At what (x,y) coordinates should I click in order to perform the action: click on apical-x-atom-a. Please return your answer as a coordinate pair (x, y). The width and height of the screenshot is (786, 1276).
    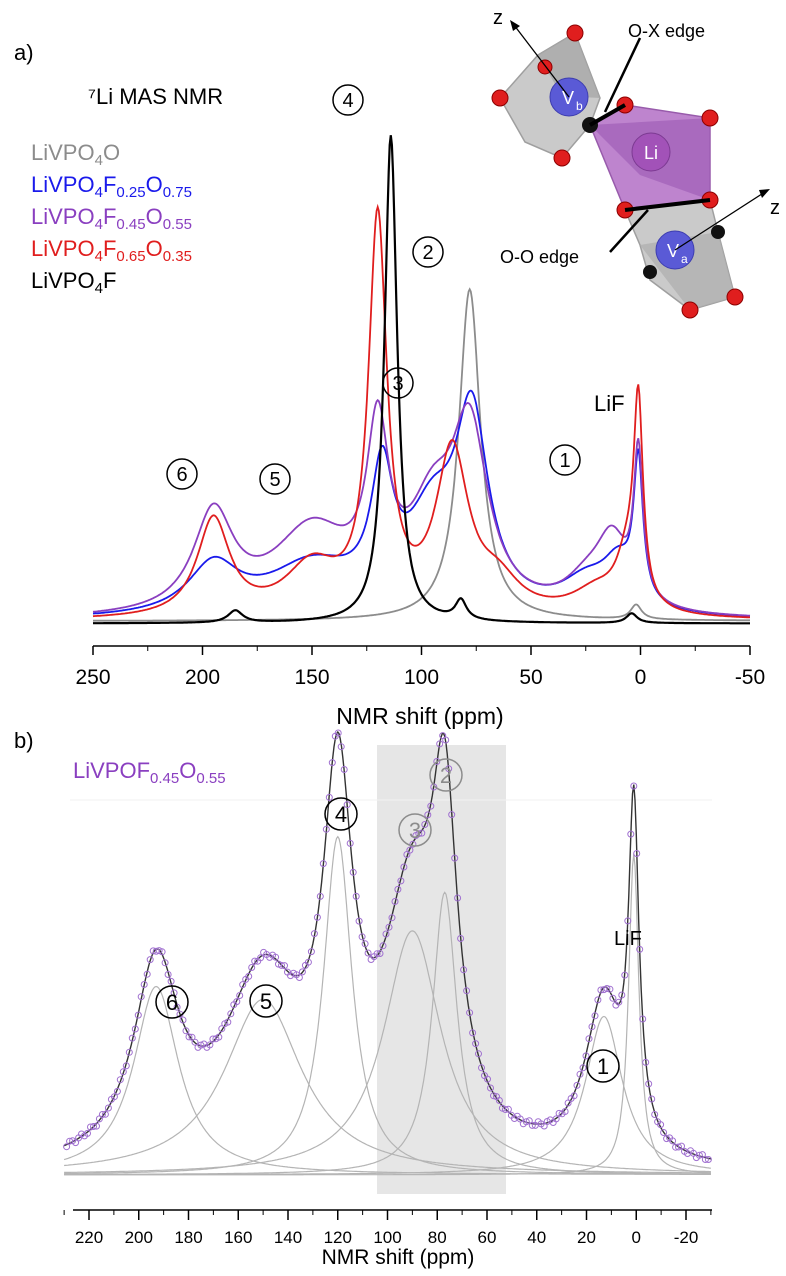
    Looking at the image, I should click on (718, 232).